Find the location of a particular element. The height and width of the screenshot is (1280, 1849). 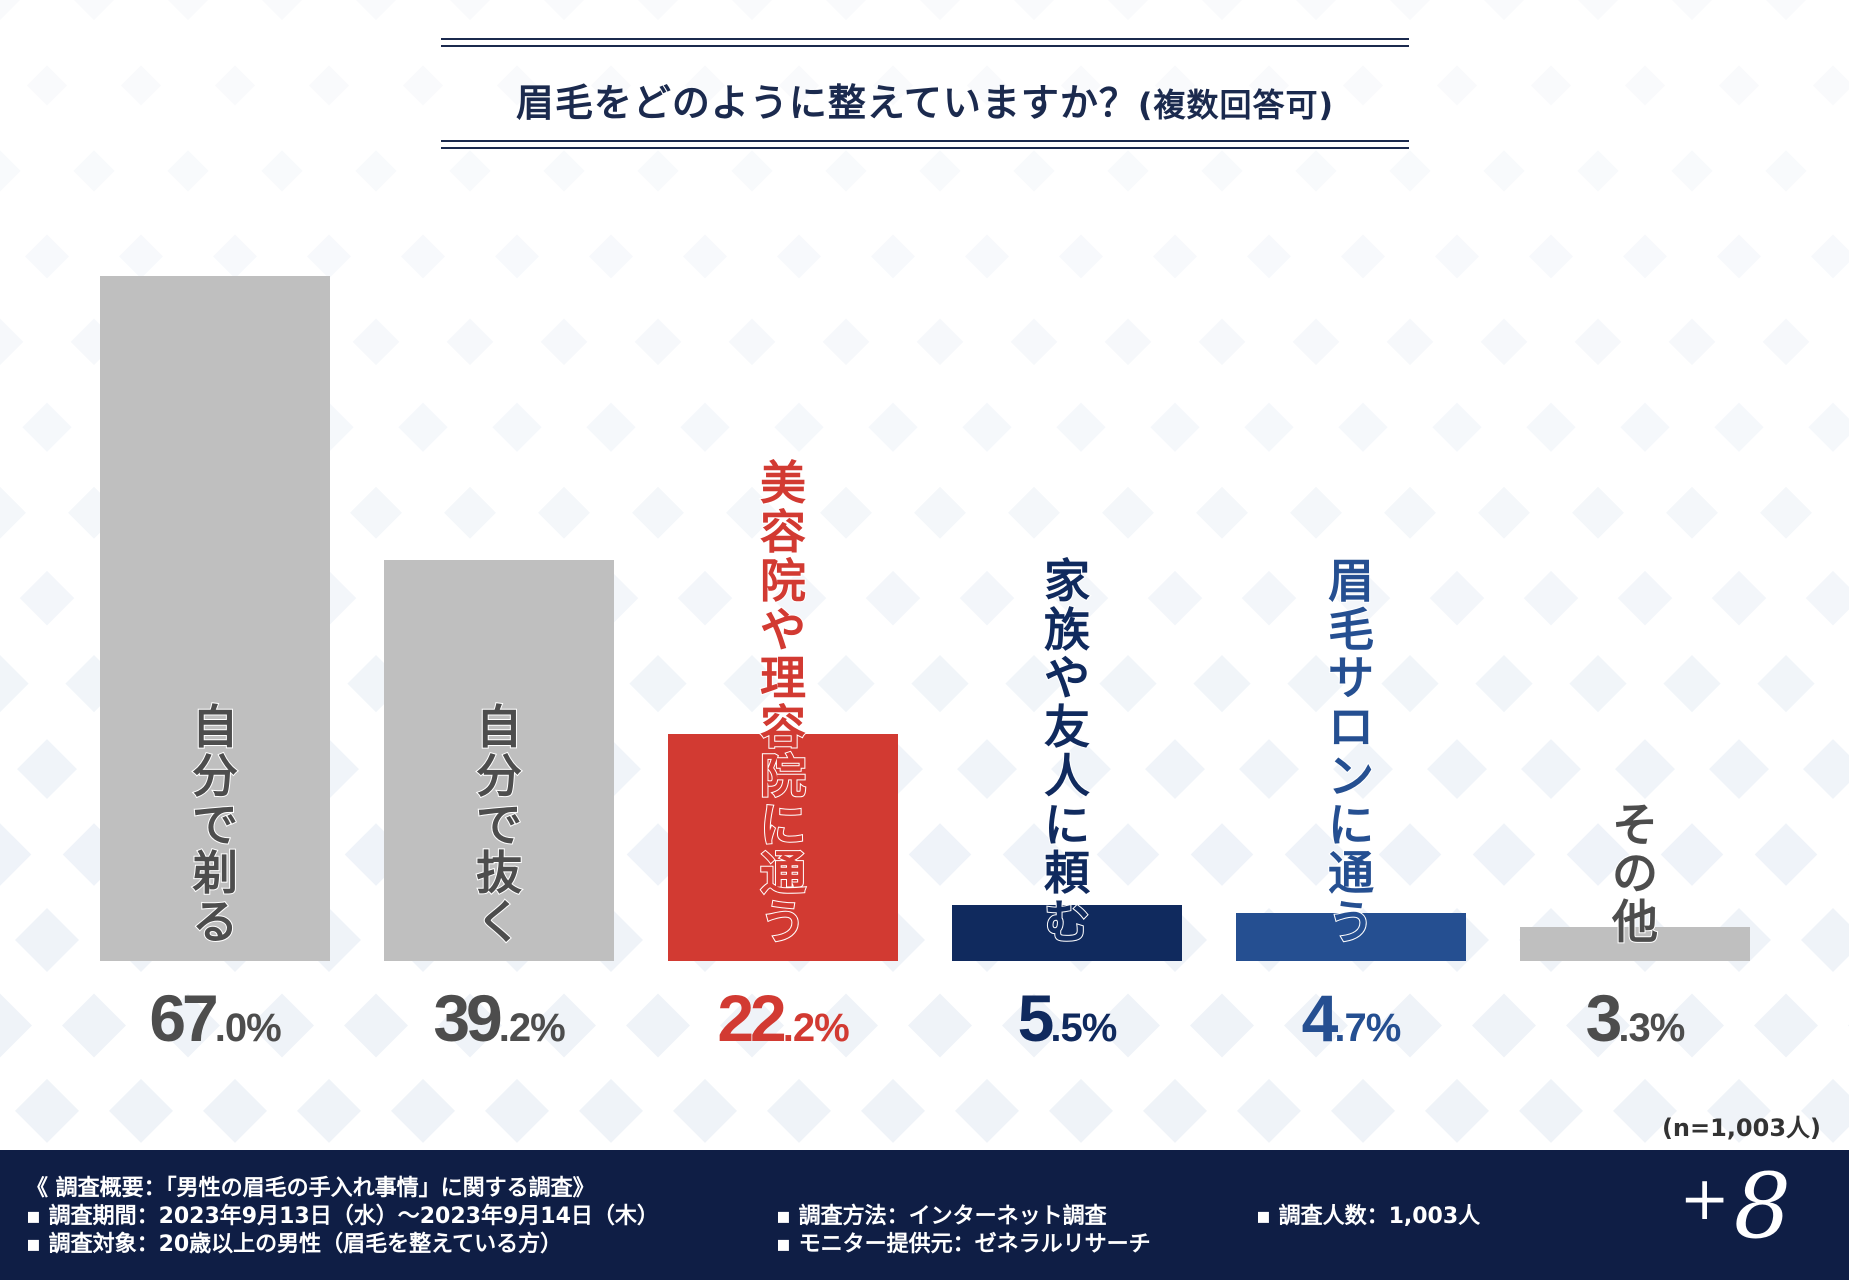

chart-title-sub: (複数回答可) is located at coordinates (1236, 105).